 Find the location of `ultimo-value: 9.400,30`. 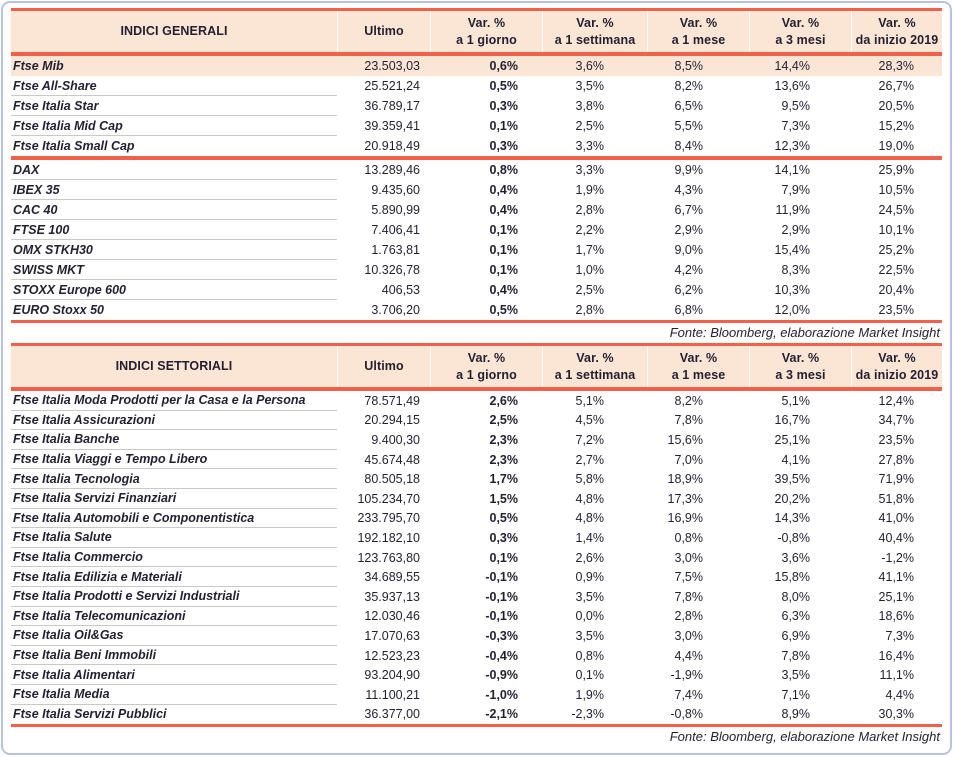

ultimo-value: 9.400,30 is located at coordinates (395, 439).